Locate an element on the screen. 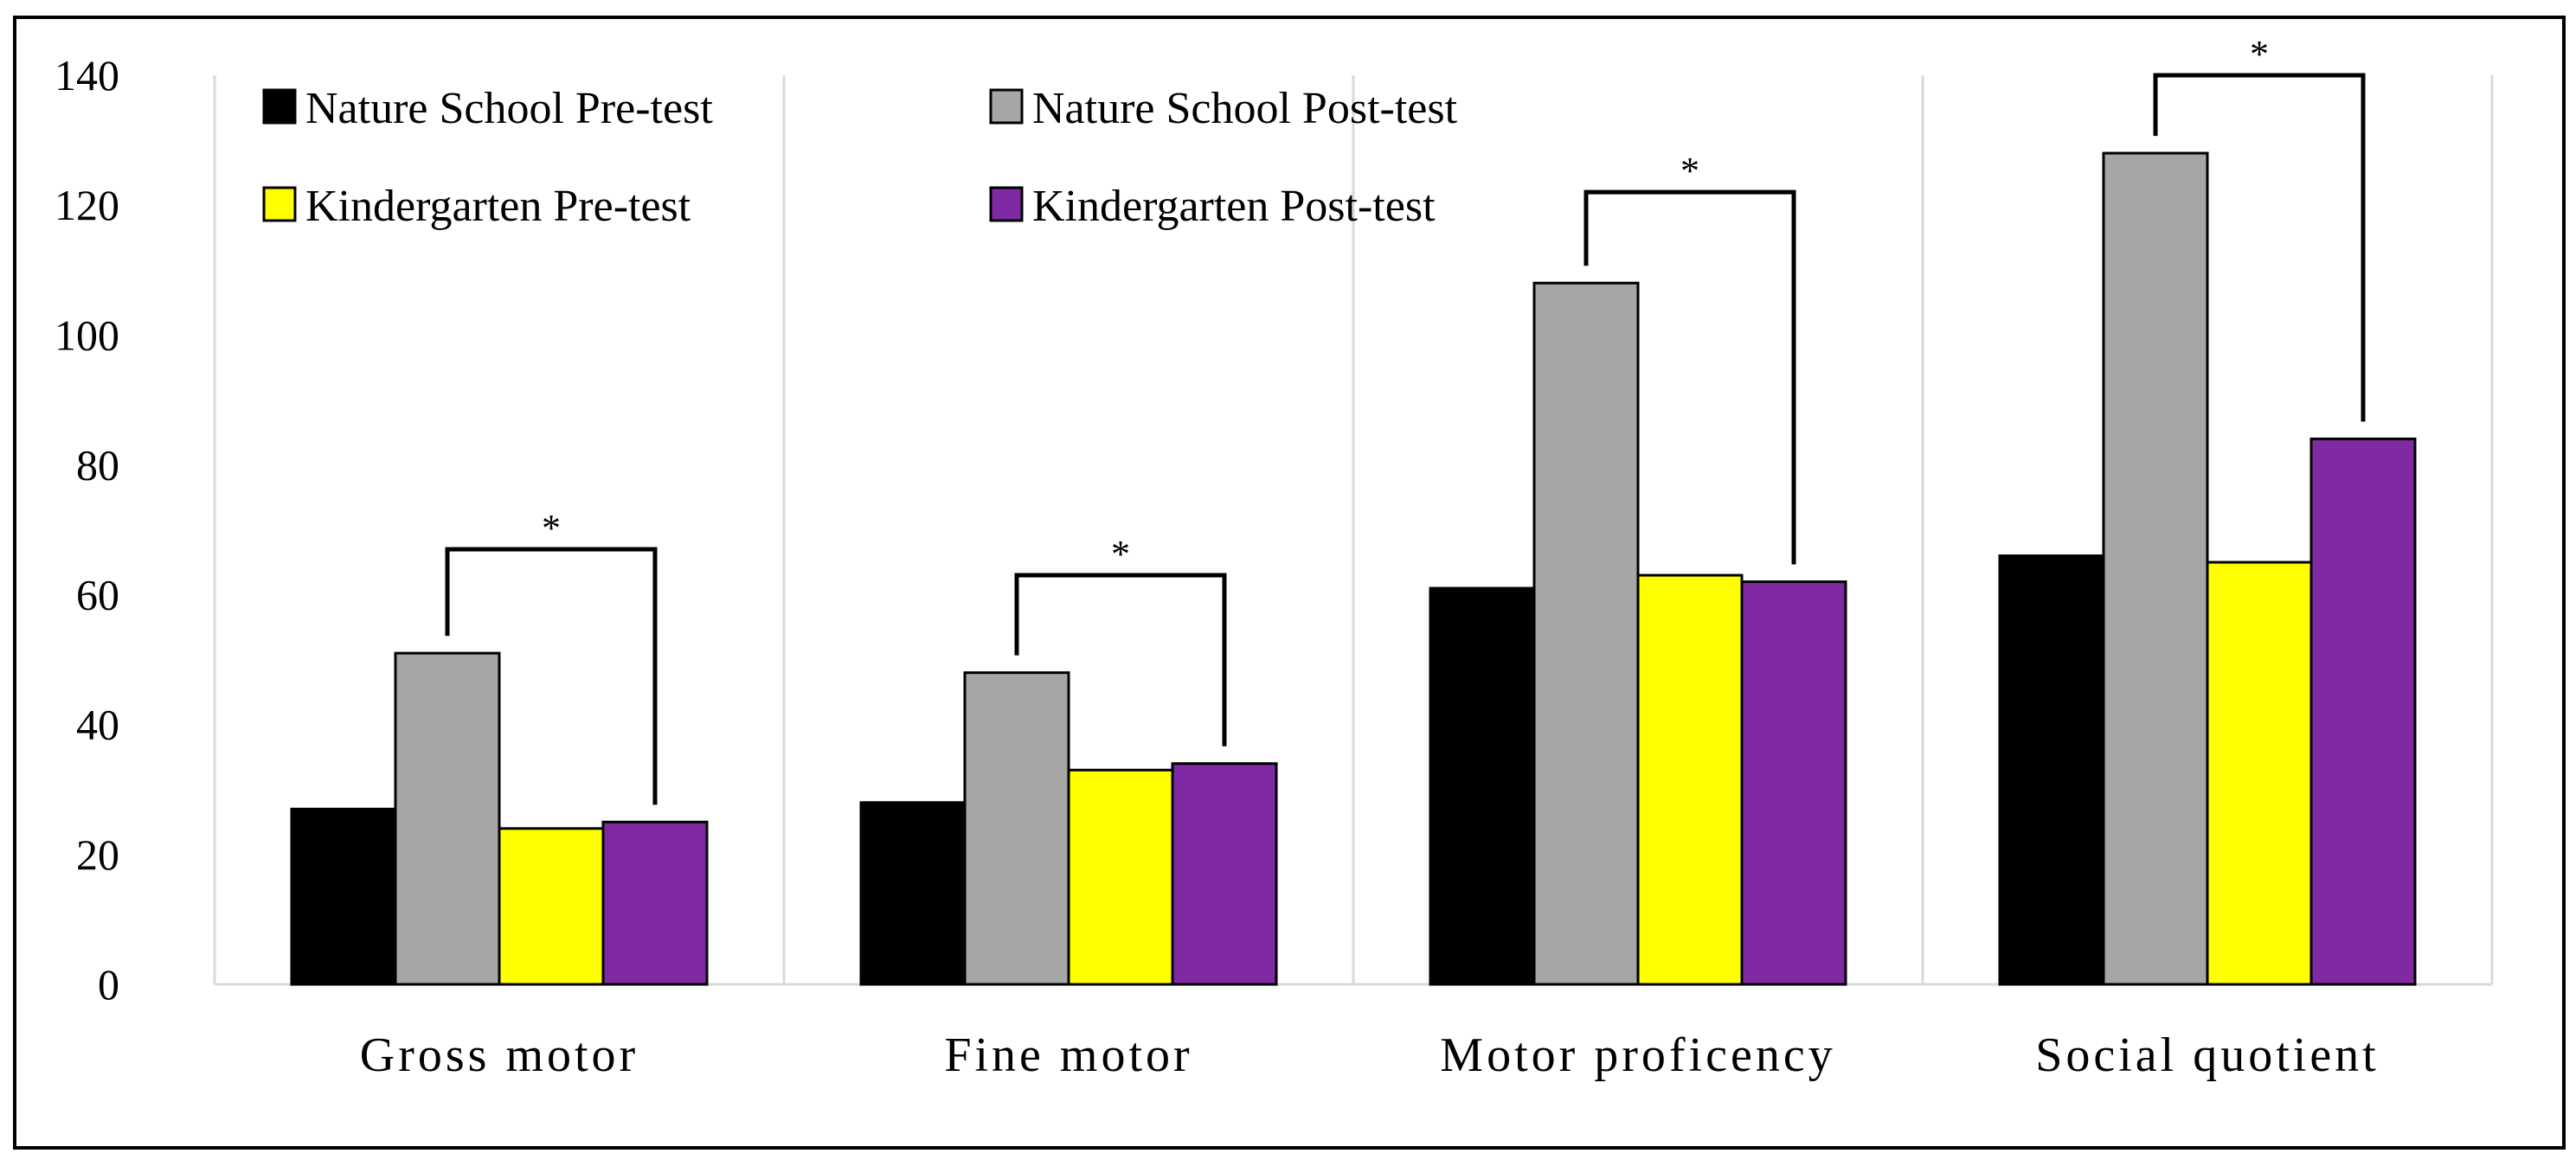 The height and width of the screenshot is (1166, 2576). y-tick-label: 140 is located at coordinates (87, 75).